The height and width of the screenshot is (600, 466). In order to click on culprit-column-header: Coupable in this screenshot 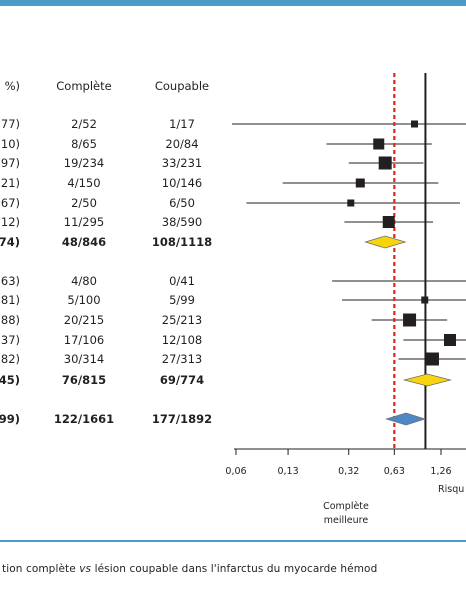, I will do `click(182, 86)`.